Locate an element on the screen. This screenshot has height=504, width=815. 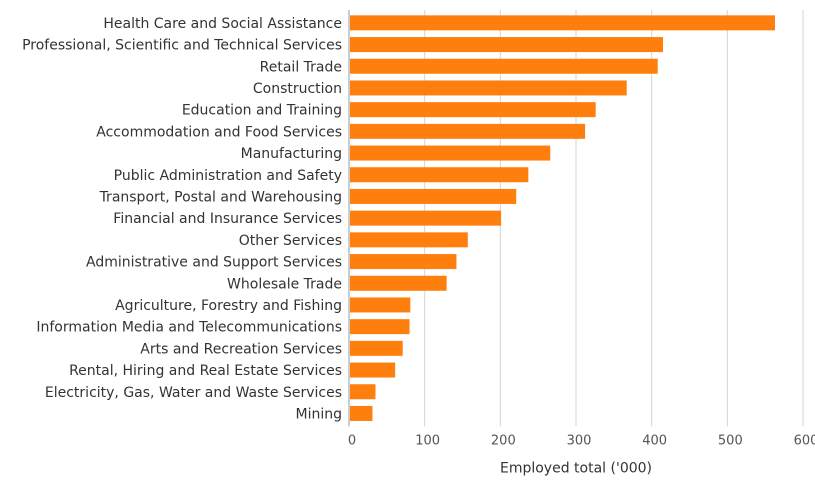
category-label: Education and Training is located at coordinates (262, 111).